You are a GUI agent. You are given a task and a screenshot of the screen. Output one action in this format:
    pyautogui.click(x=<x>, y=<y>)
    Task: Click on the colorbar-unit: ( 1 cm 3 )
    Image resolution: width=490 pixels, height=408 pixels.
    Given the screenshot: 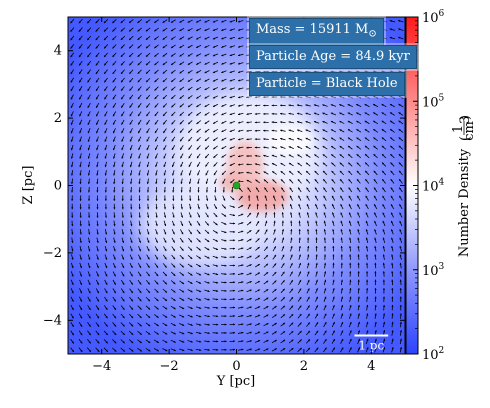 What is the action you would take?
    pyautogui.click(x=464, y=128)
    